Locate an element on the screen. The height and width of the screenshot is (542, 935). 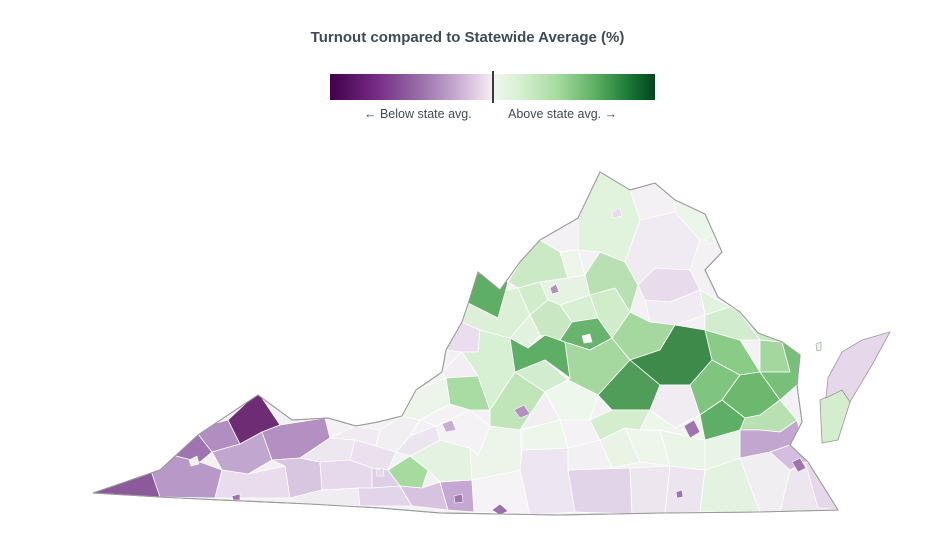
city-petersburg is located at coordinates (679, 494).